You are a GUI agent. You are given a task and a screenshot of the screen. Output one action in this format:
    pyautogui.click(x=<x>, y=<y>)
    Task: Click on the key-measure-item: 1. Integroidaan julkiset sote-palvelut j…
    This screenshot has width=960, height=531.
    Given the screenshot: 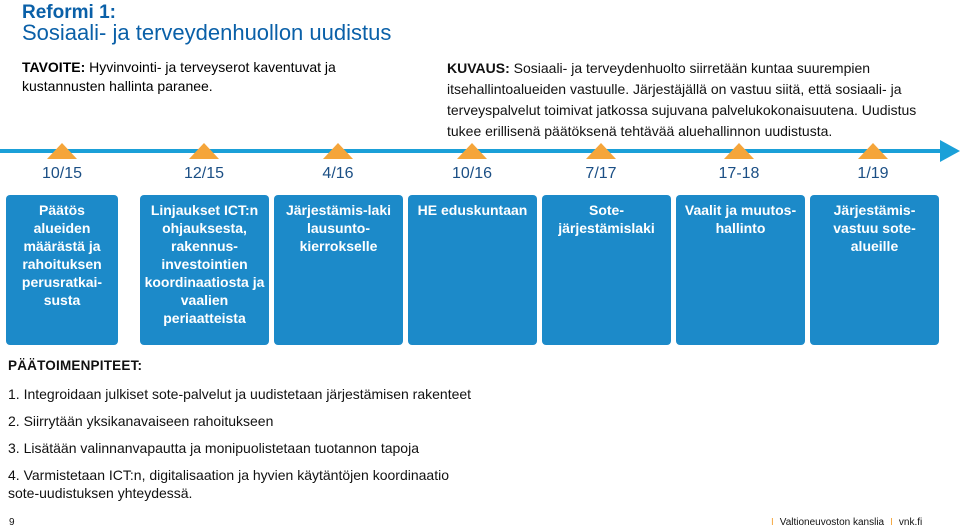 What is the action you would take?
    pyautogui.click(x=240, y=394)
    